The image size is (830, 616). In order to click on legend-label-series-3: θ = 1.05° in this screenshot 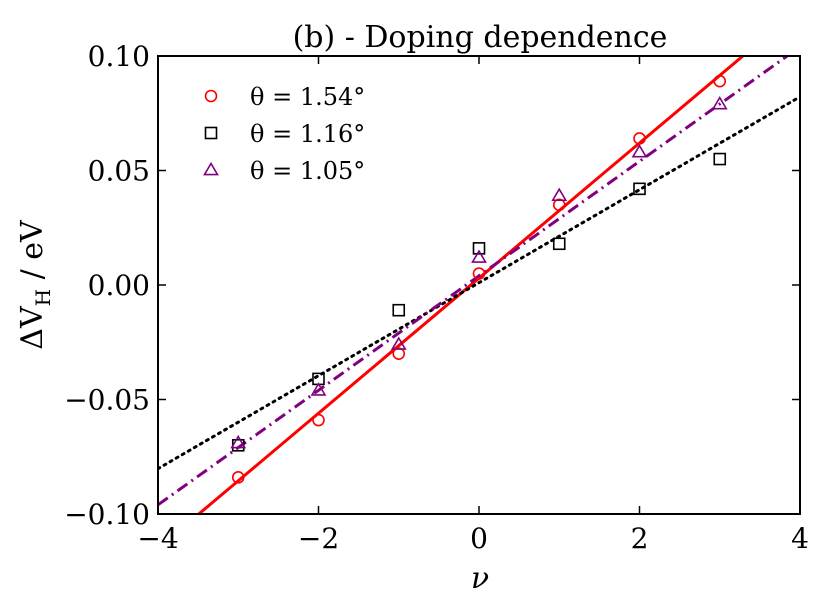, I will do `click(307, 171)`.